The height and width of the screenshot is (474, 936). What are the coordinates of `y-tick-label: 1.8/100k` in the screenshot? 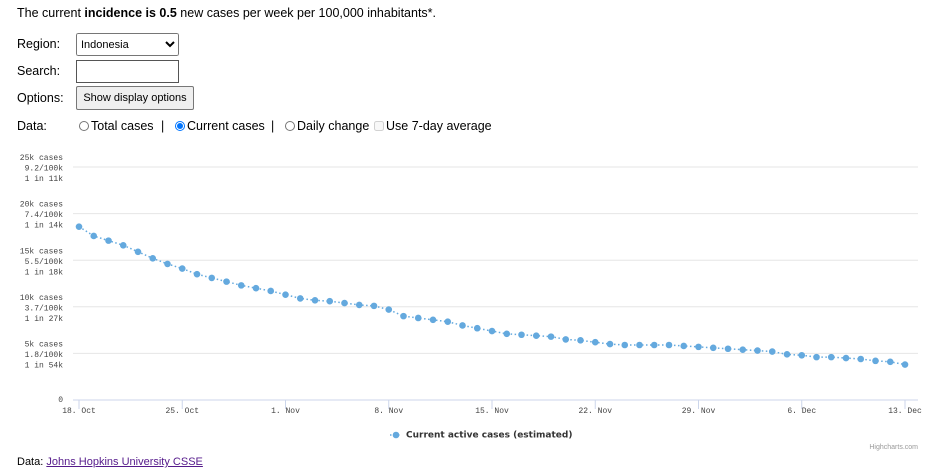 It's located at (44, 355).